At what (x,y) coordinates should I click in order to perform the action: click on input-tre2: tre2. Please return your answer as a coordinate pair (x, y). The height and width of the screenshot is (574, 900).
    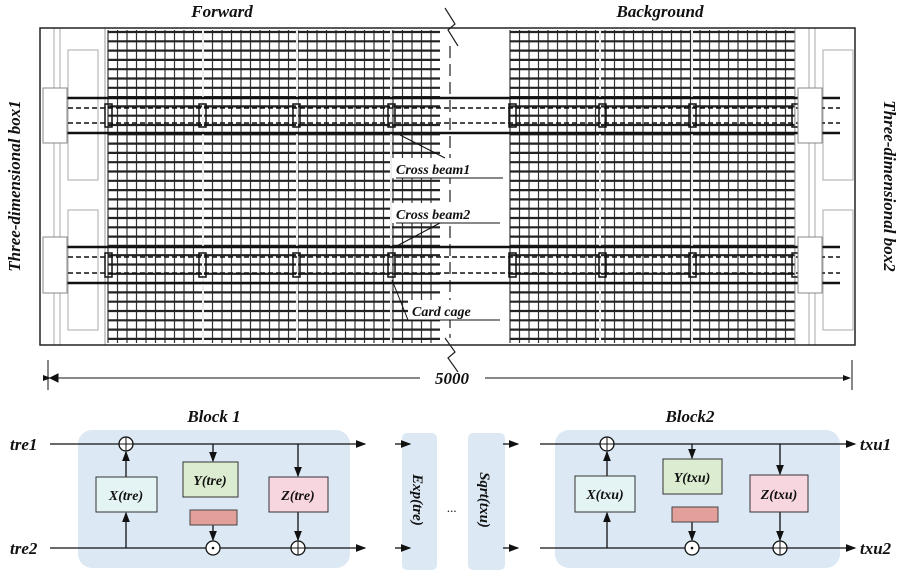
    Looking at the image, I should click on (24, 548).